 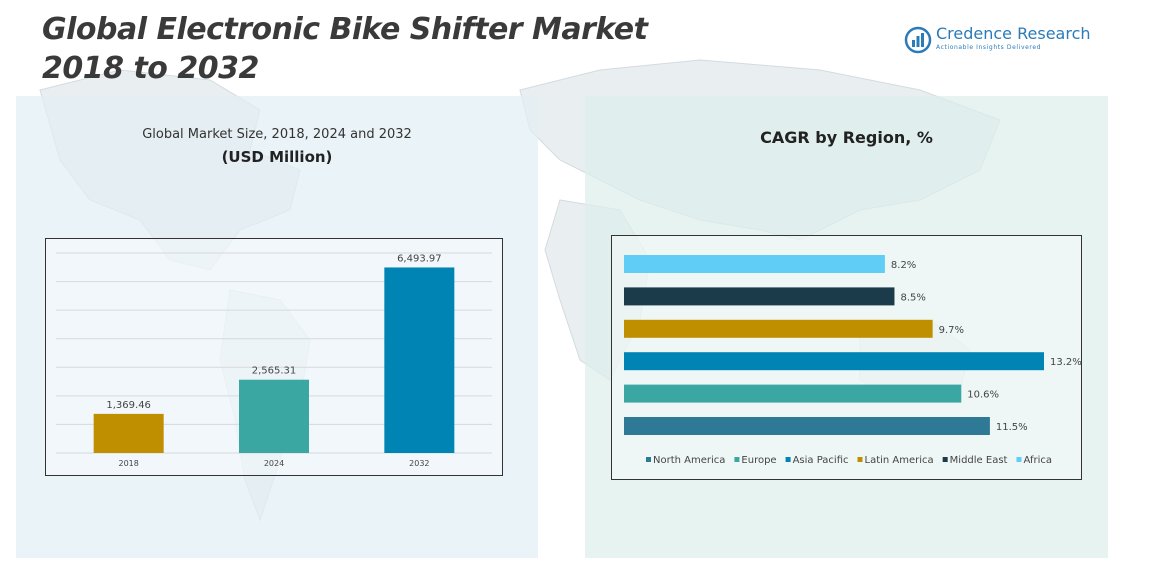 What do you see at coordinates (834, 361) in the screenshot?
I see `hbar-asia-pacific` at bounding box center [834, 361].